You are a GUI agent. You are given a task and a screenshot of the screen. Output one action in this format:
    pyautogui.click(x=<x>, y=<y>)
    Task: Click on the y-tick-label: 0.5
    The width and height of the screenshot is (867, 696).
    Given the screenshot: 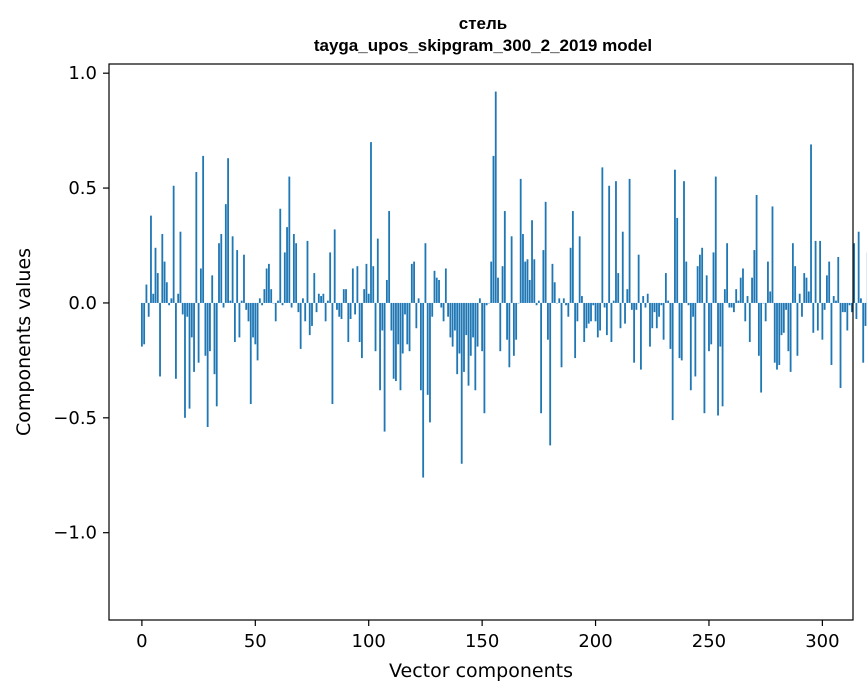 What is the action you would take?
    pyautogui.click(x=82, y=188)
    